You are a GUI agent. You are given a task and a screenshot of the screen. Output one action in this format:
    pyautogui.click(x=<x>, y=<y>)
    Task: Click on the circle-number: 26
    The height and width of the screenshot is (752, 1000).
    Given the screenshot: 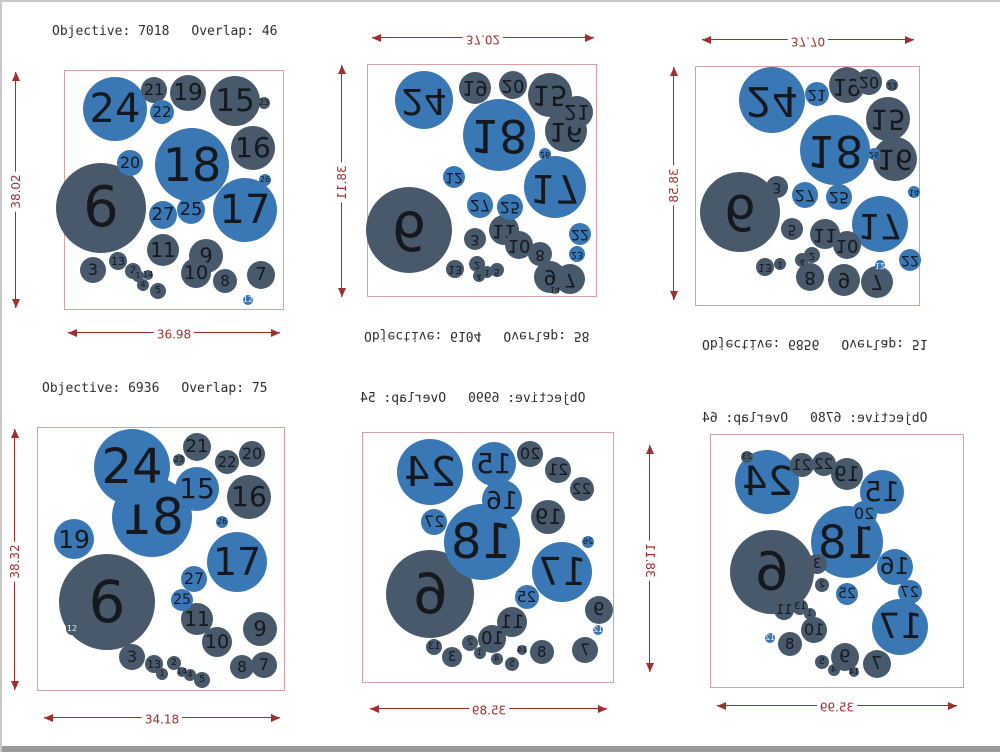 What is the action you would take?
    pyautogui.click(x=588, y=541)
    